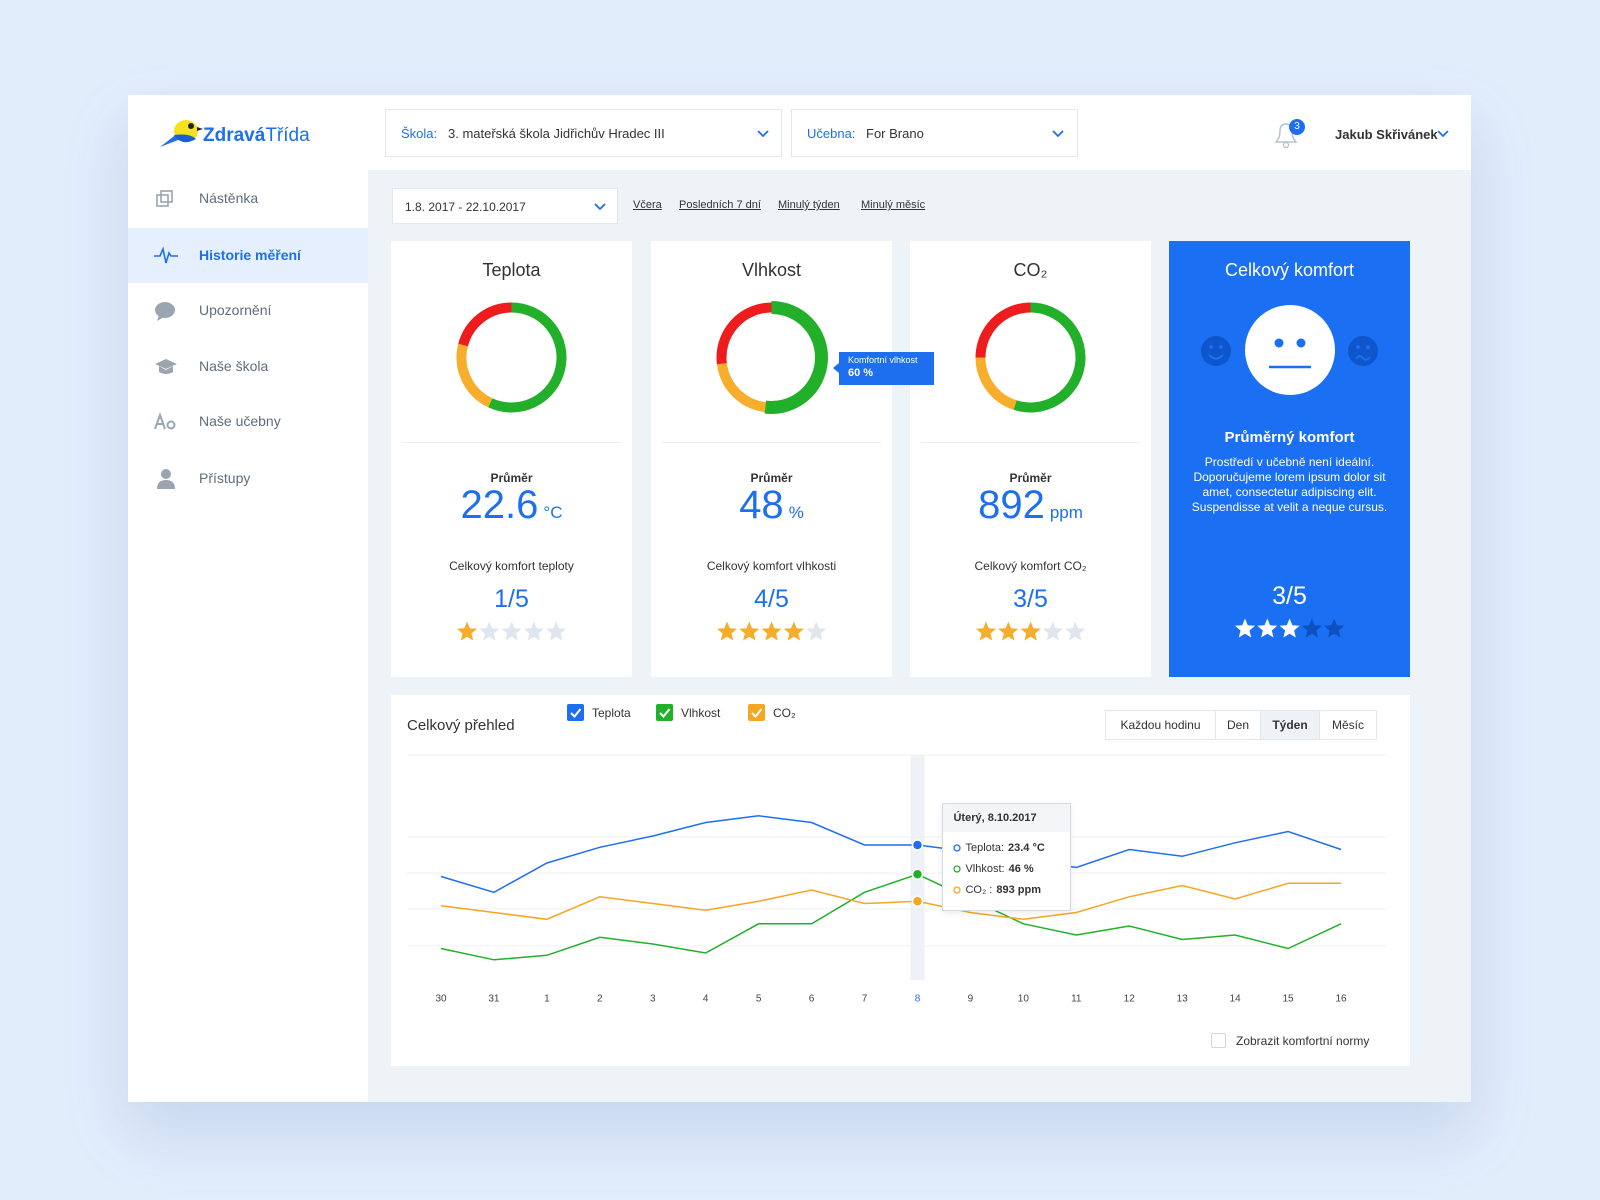  Describe the element at coordinates (461, 725) in the screenshot. I see `chart-title: Celkový přehled` at that location.